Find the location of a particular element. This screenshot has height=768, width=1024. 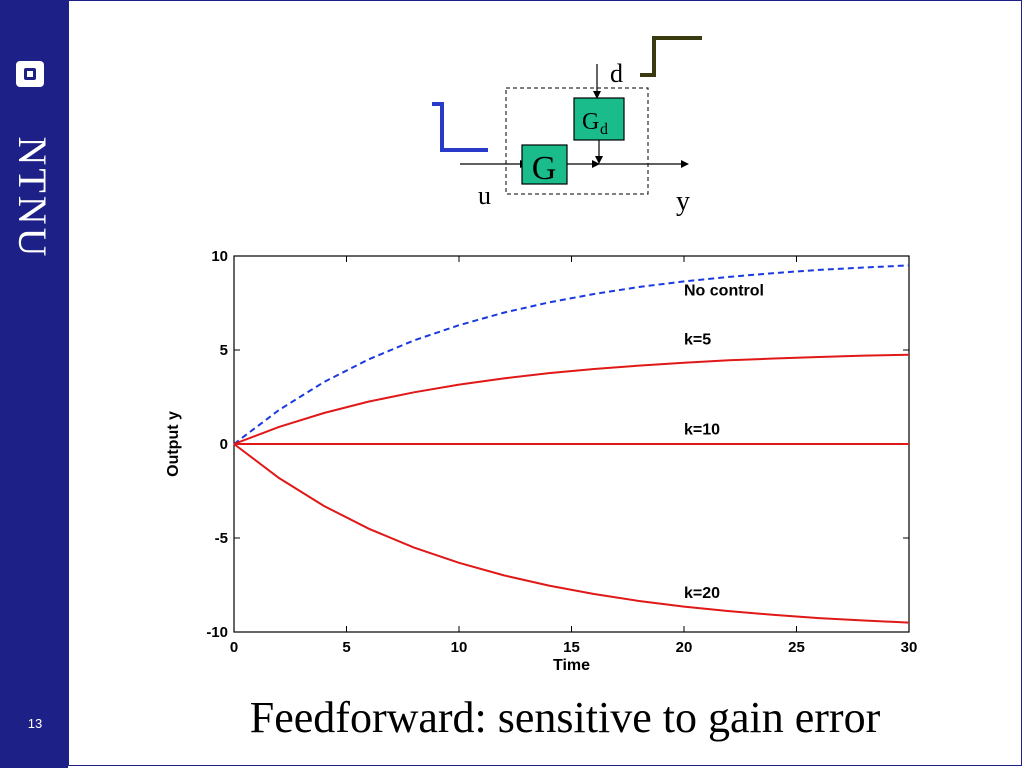

x-tick-label: 0 is located at coordinates (234, 647).